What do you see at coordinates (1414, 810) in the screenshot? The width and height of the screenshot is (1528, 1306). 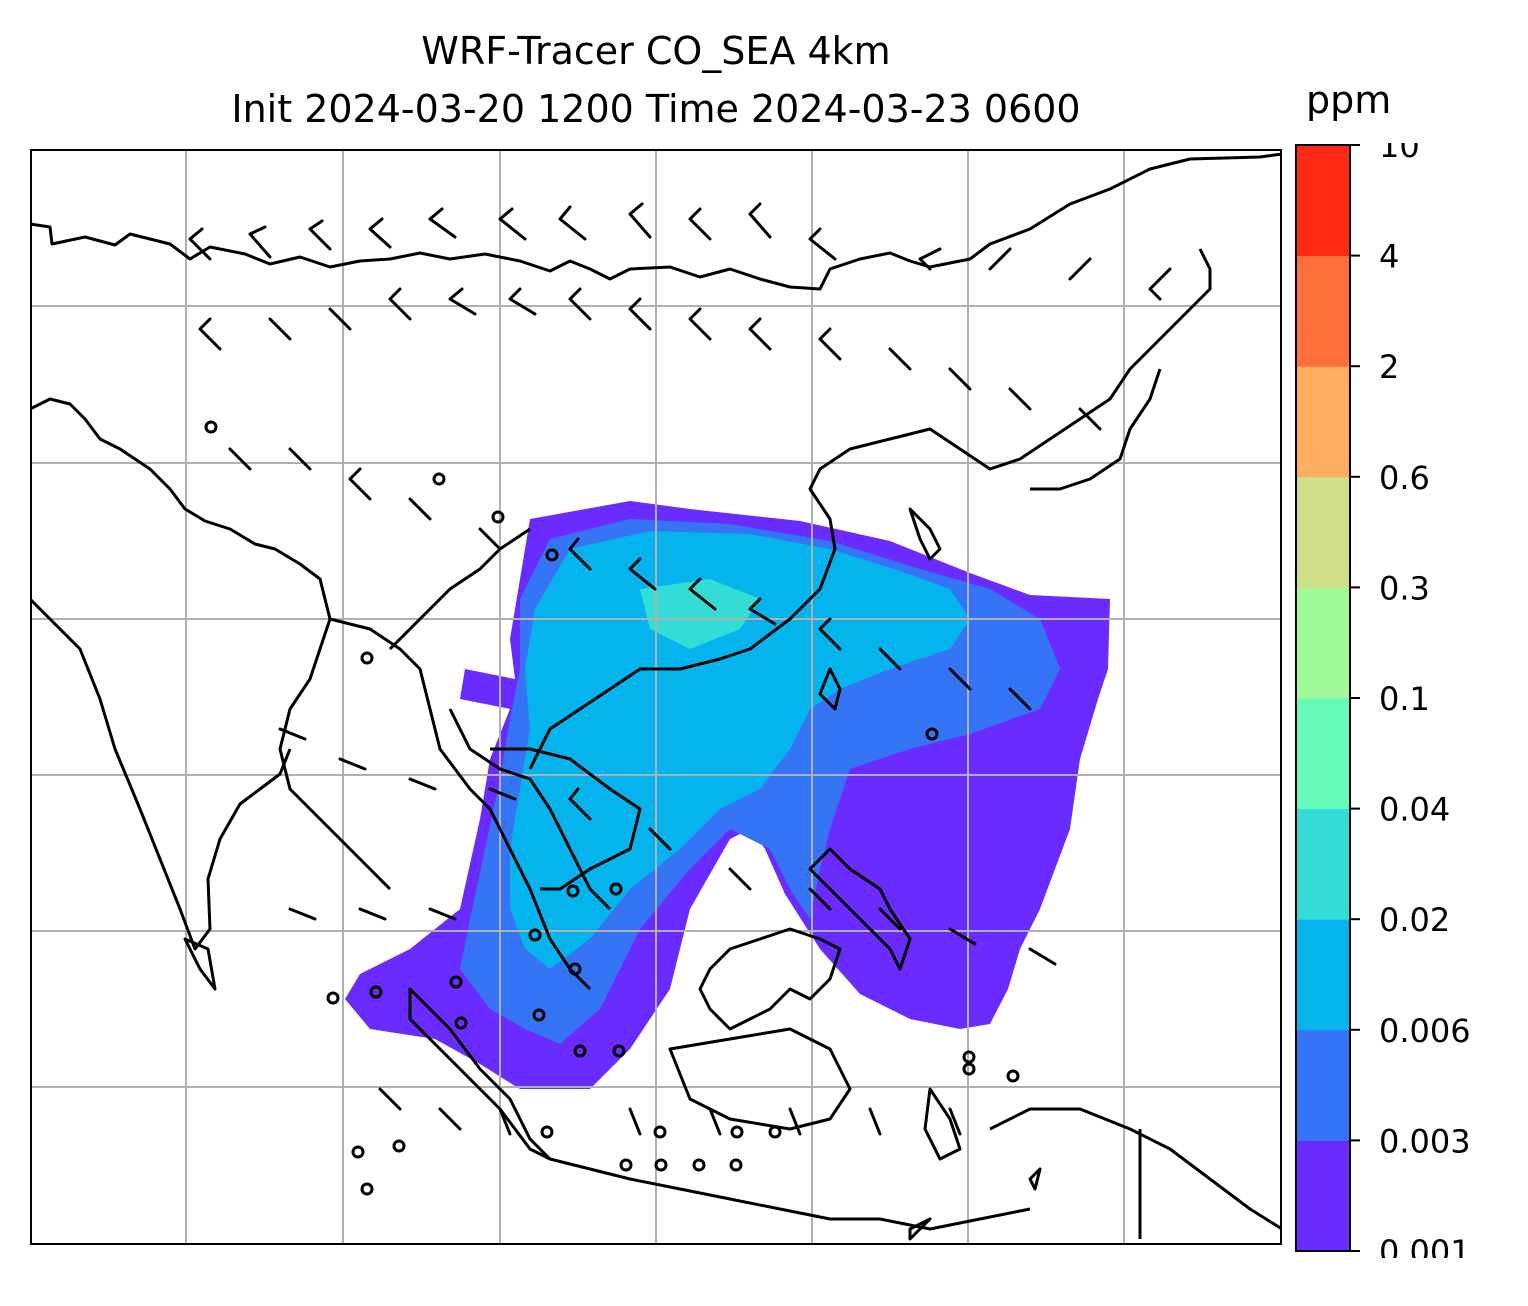 I see `colorbar-tick-label: 0.04` at bounding box center [1414, 810].